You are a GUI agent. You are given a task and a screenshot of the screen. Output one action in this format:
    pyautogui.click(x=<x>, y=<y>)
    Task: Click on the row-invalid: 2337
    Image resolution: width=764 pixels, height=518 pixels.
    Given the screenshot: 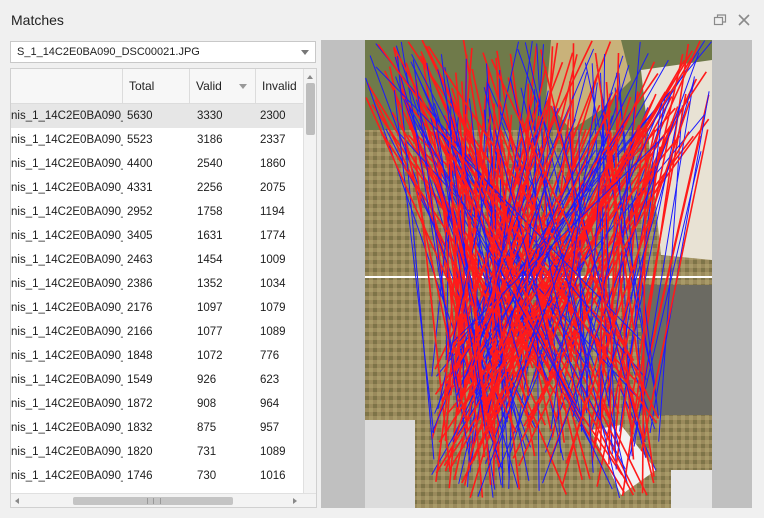 What is the action you would take?
    pyautogui.click(x=273, y=140)
    